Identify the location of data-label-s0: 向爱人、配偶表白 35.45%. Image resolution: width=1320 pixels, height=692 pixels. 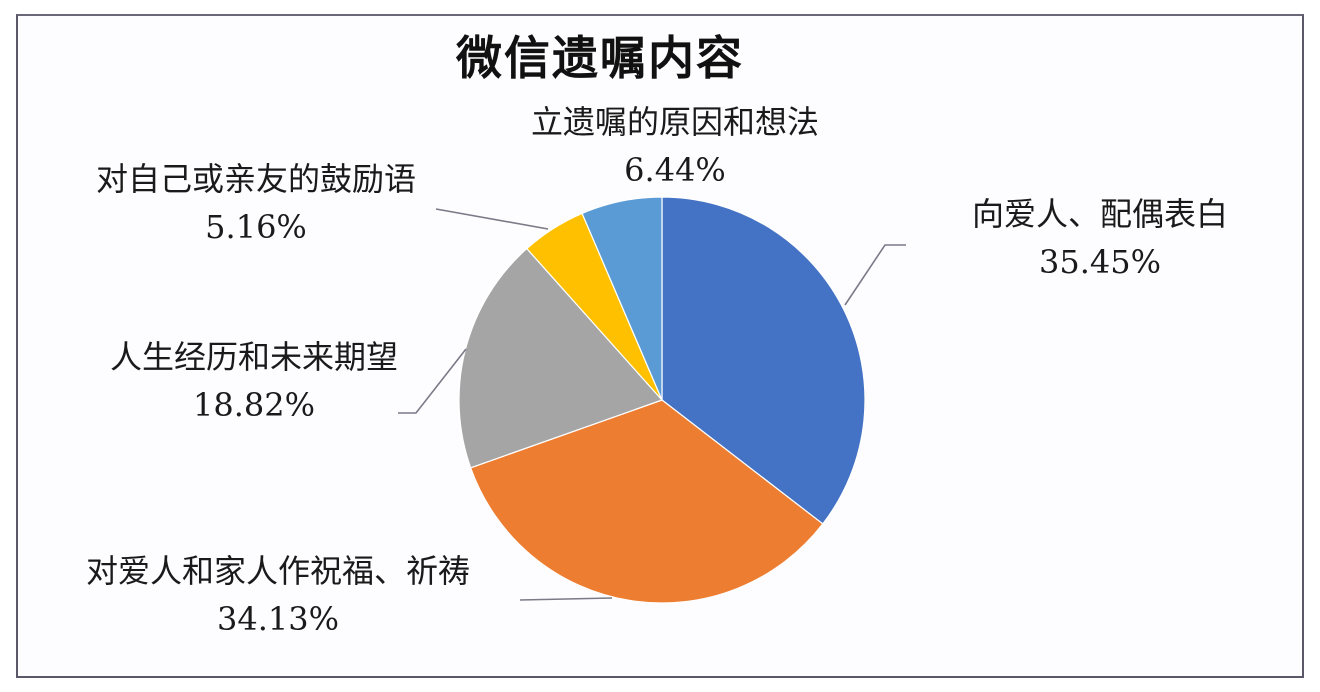
(1100, 238).